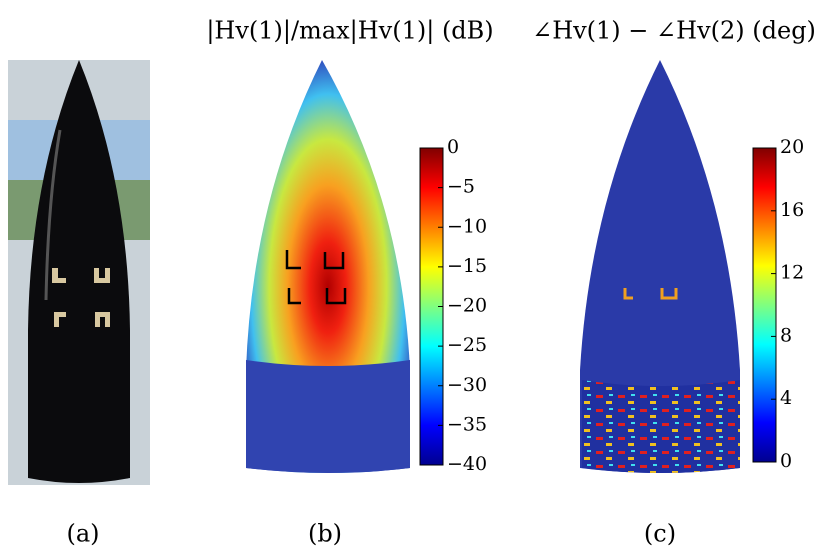 This screenshot has width=817, height=550. Describe the element at coordinates (764, 305) in the screenshot. I see `colorbar-c` at that location.